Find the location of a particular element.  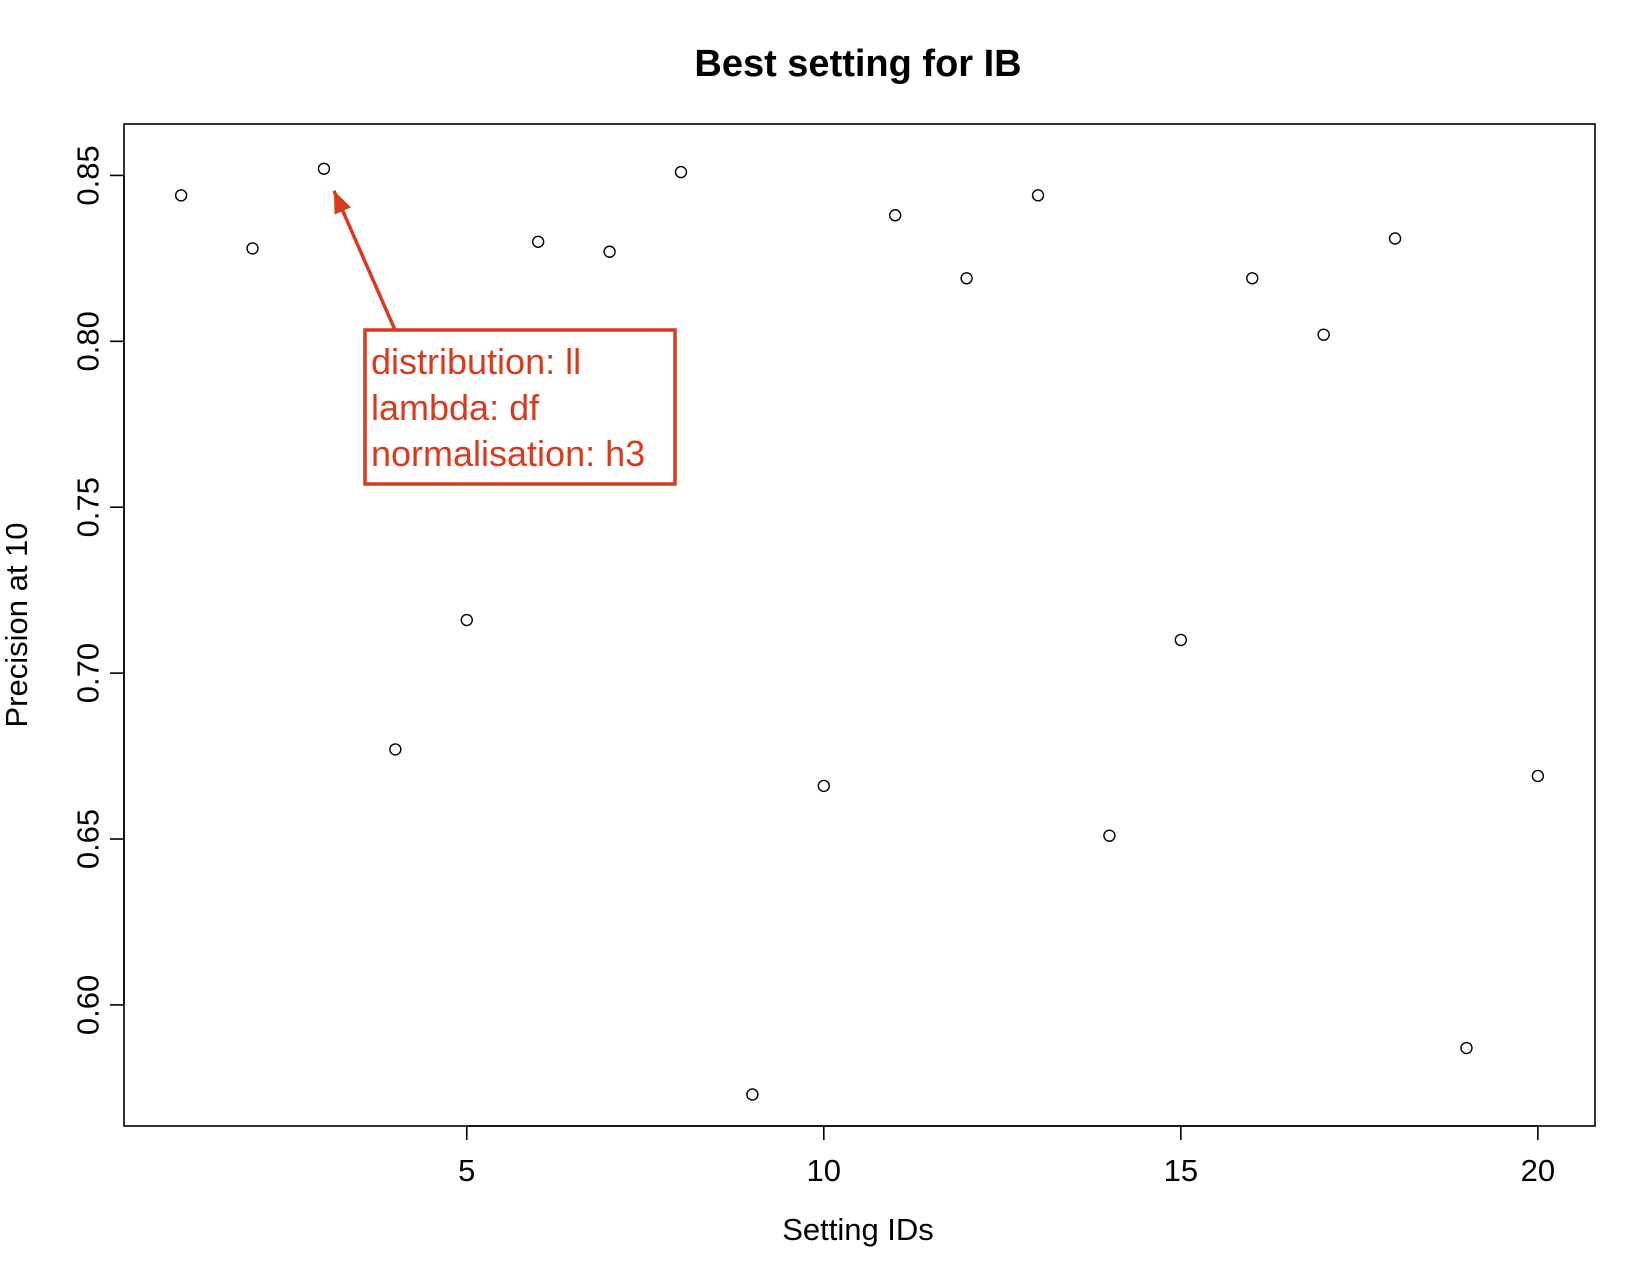

x-tick-label: 5 is located at coordinates (466, 1170).